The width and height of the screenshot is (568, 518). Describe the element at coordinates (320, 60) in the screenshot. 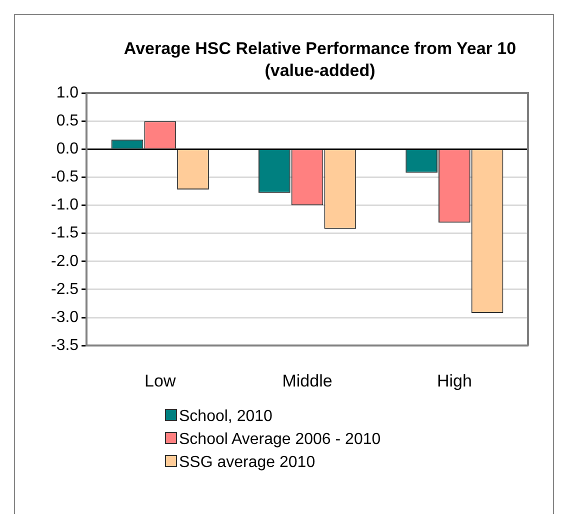

I see `chart-title: Average HSC Relative Performance from Year 10 (value-added)` at that location.